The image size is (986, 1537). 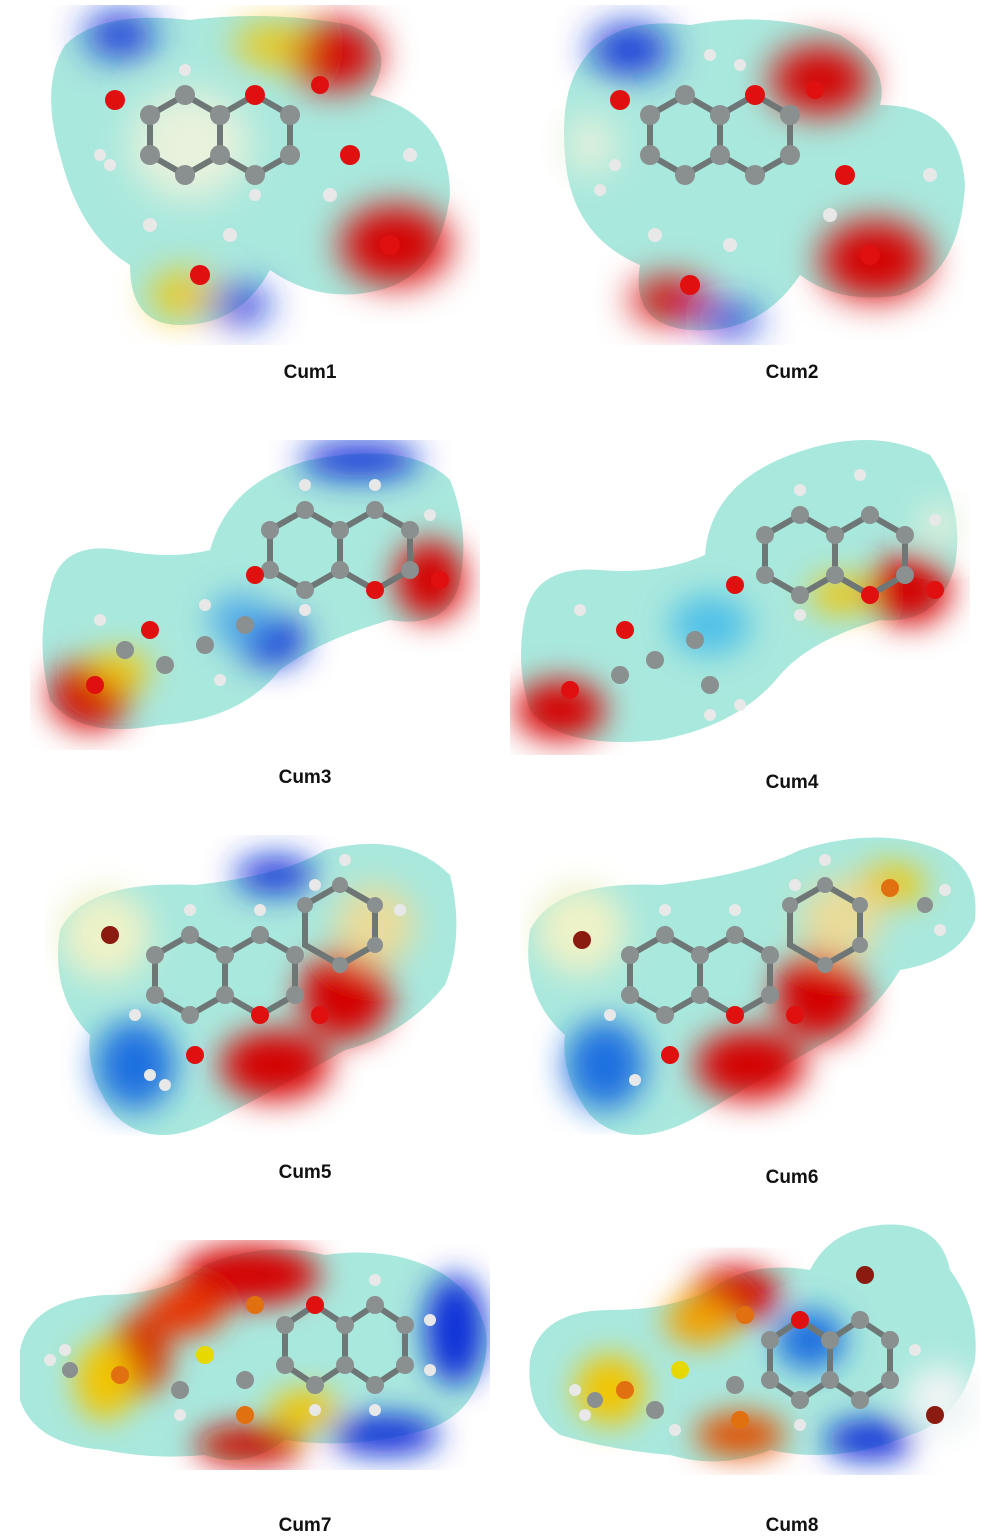 What do you see at coordinates (305, 777) in the screenshot?
I see `molecule-label-cum3: Cum3` at bounding box center [305, 777].